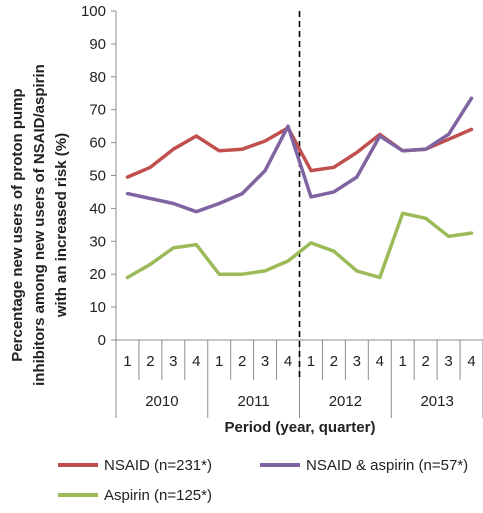 The width and height of the screenshot is (483, 513). What do you see at coordinates (253, 401) in the screenshot?
I see `x-year-label: 2011` at bounding box center [253, 401].